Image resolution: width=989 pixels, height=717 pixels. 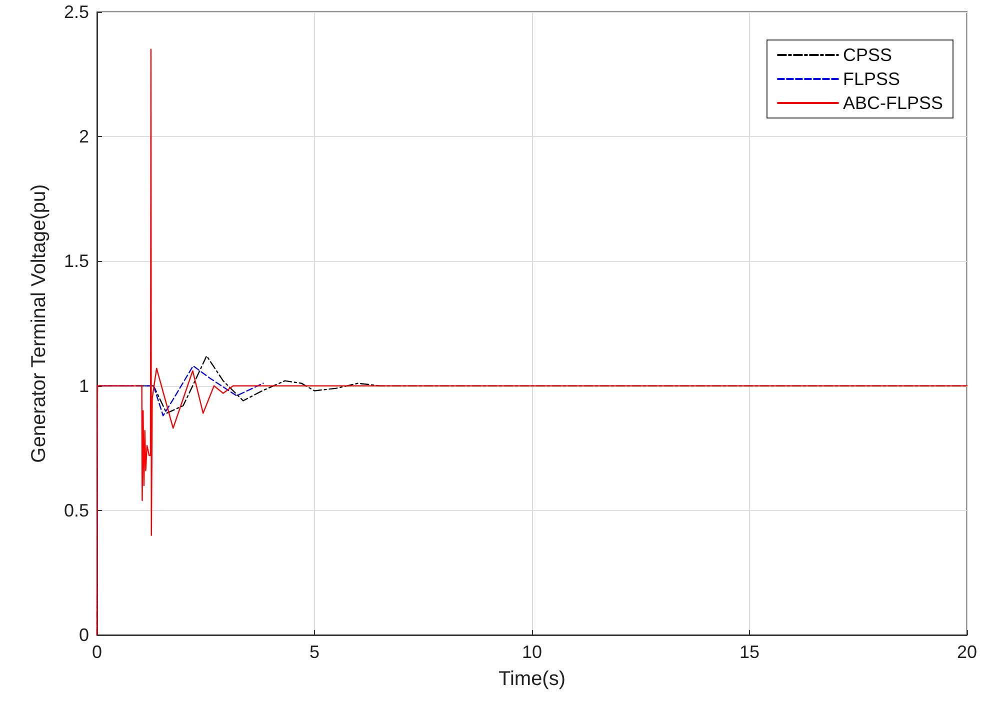 What do you see at coordinates (76, 510) in the screenshot?
I see `y-tick-label: 0.5` at bounding box center [76, 510].